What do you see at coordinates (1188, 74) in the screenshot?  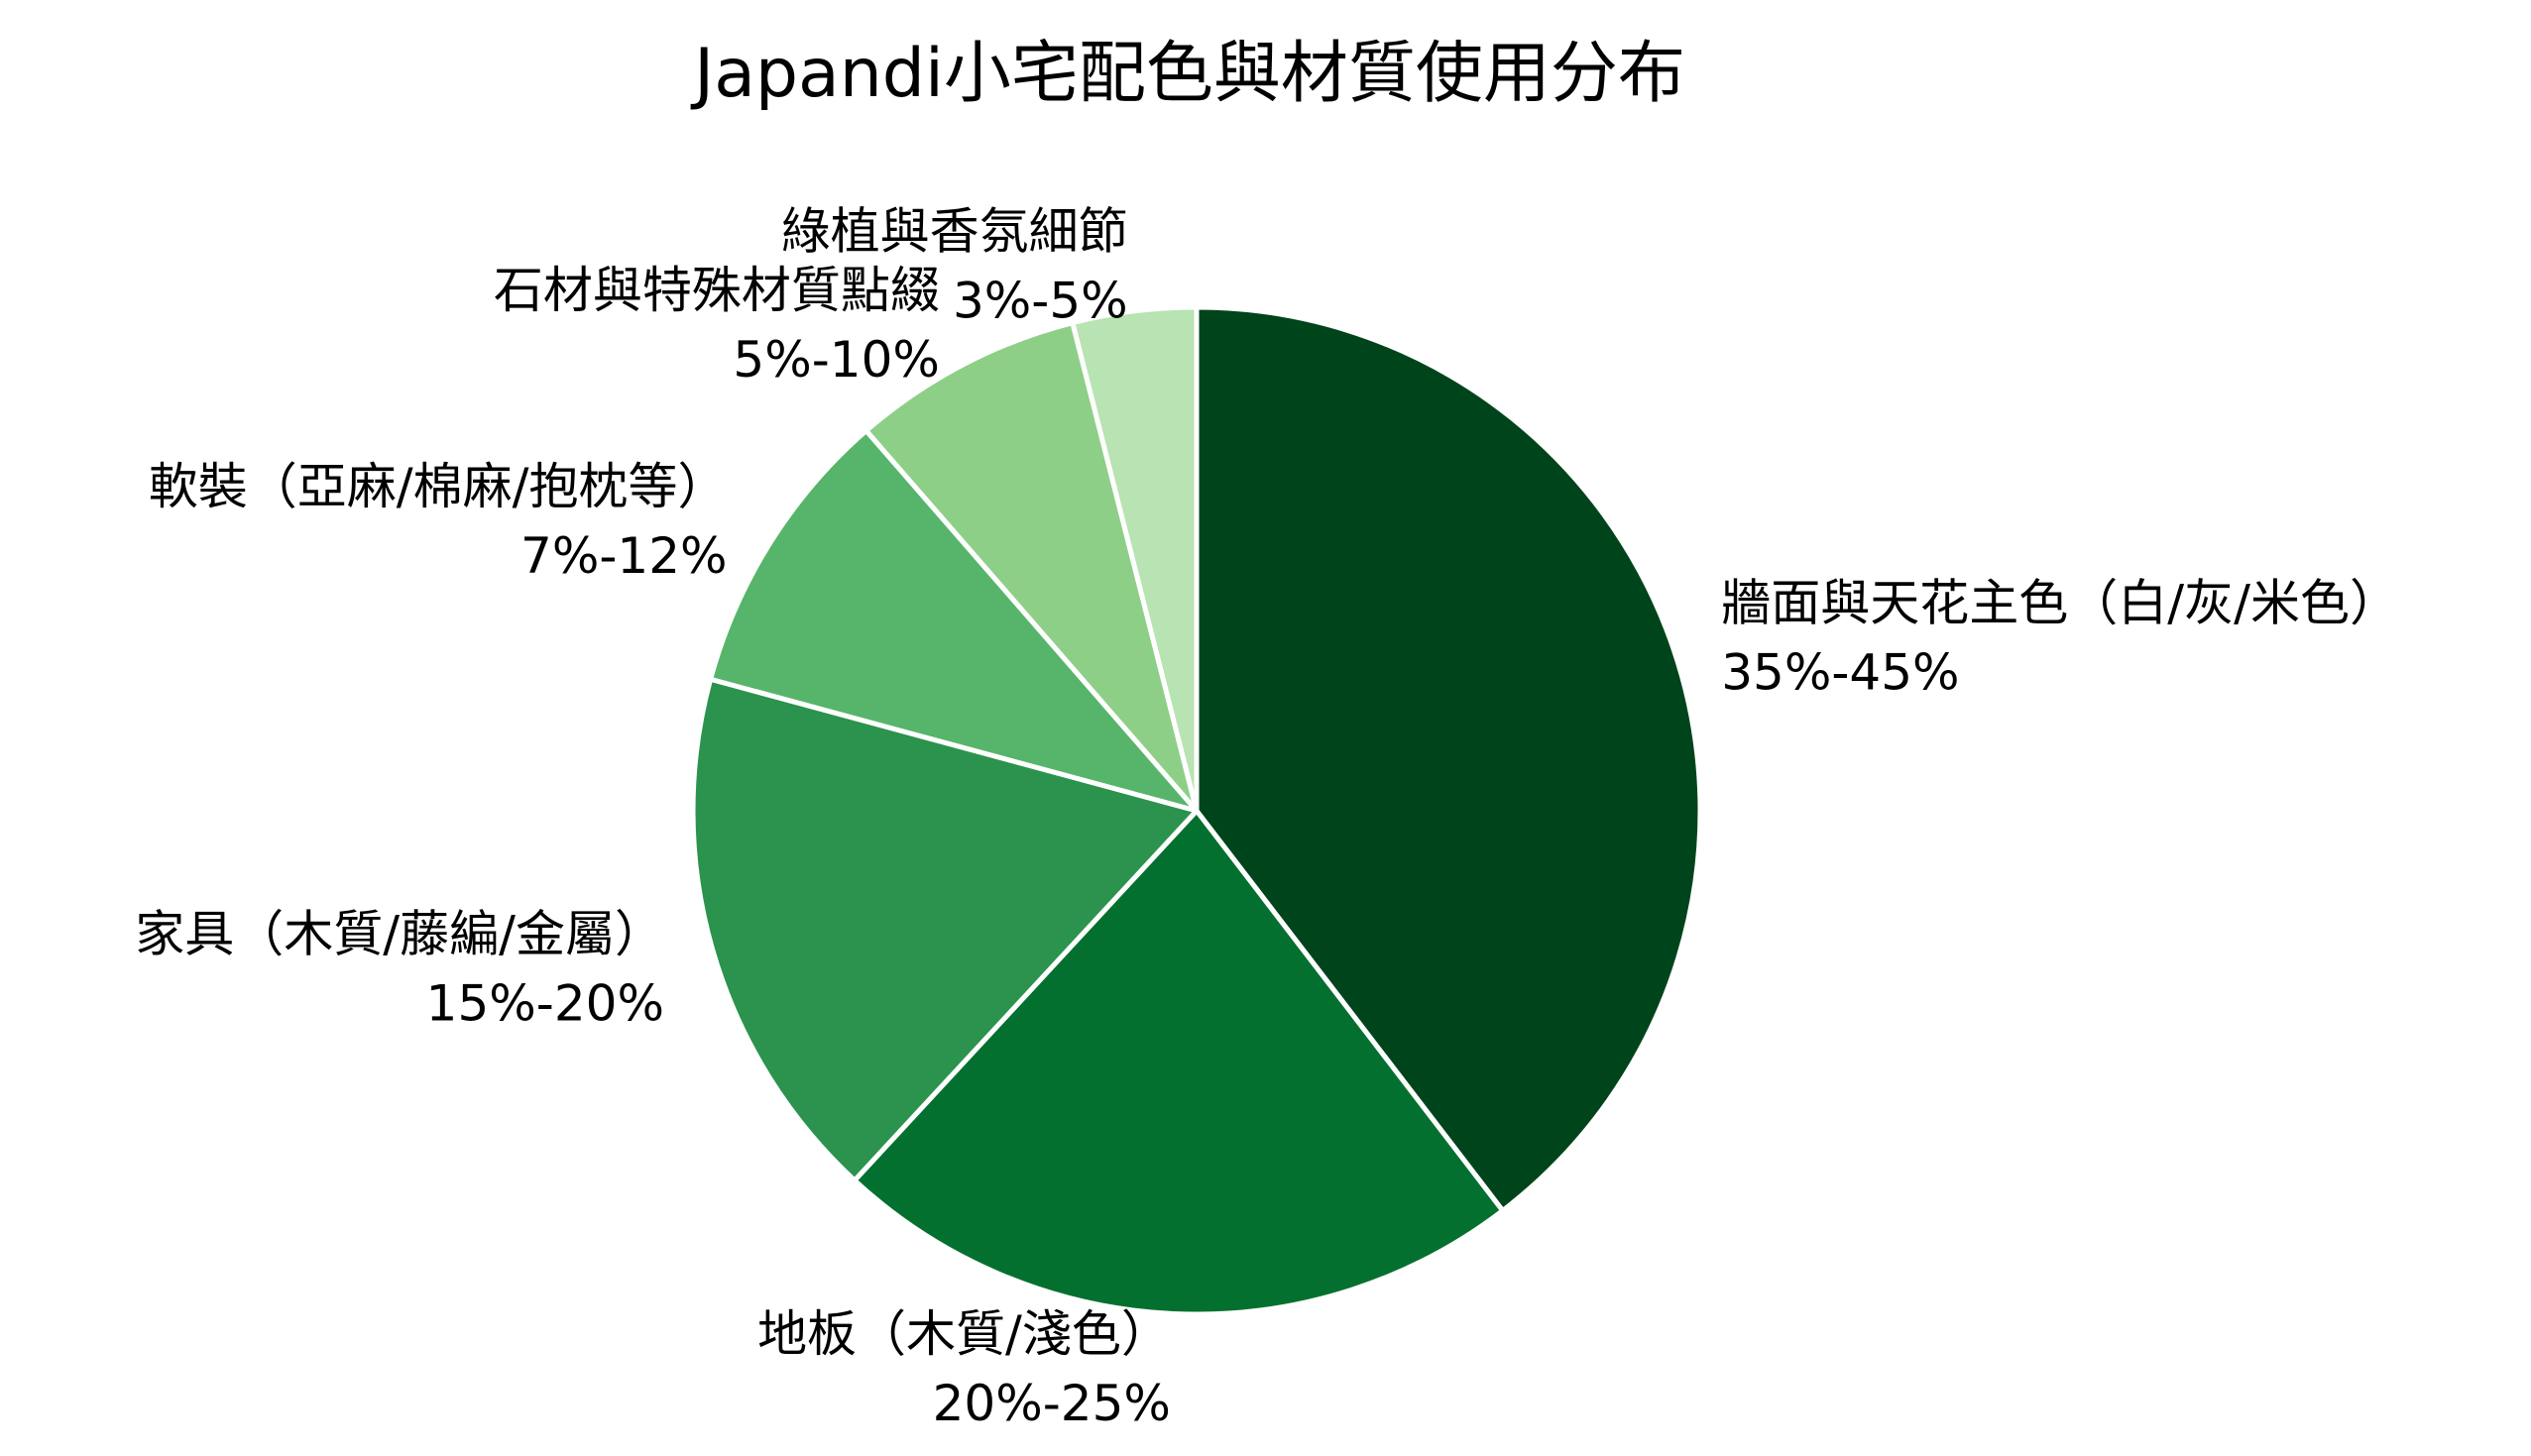 I see `chart-title: Japandi小宅配色與材質使用分布` at bounding box center [1188, 74].